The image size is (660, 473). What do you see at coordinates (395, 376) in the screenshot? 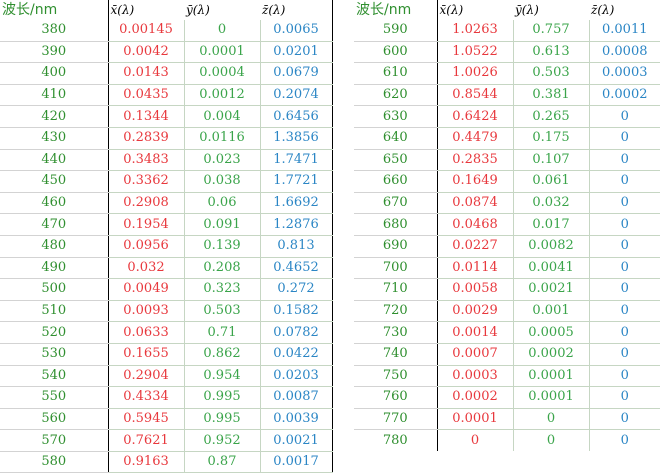
I see `wavelength-cell: 750` at bounding box center [395, 376].